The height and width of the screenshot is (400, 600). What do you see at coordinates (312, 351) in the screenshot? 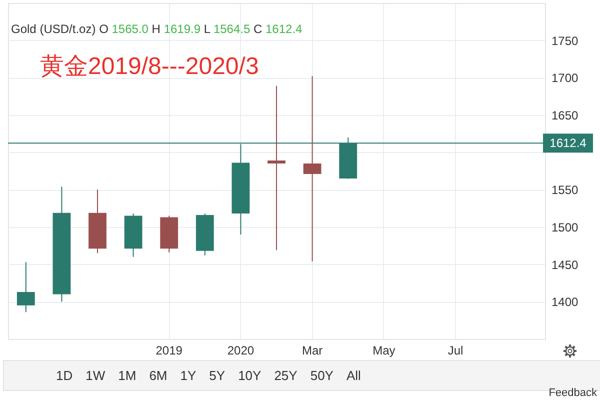
I see `x-tick-label: Mar` at bounding box center [312, 351].